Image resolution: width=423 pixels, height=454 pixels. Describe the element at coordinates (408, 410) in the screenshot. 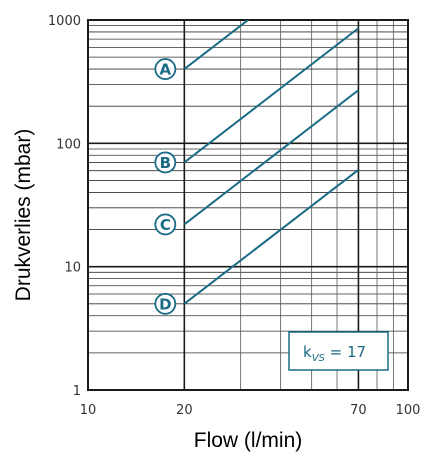

I see `x-tick-label: 100` at that location.